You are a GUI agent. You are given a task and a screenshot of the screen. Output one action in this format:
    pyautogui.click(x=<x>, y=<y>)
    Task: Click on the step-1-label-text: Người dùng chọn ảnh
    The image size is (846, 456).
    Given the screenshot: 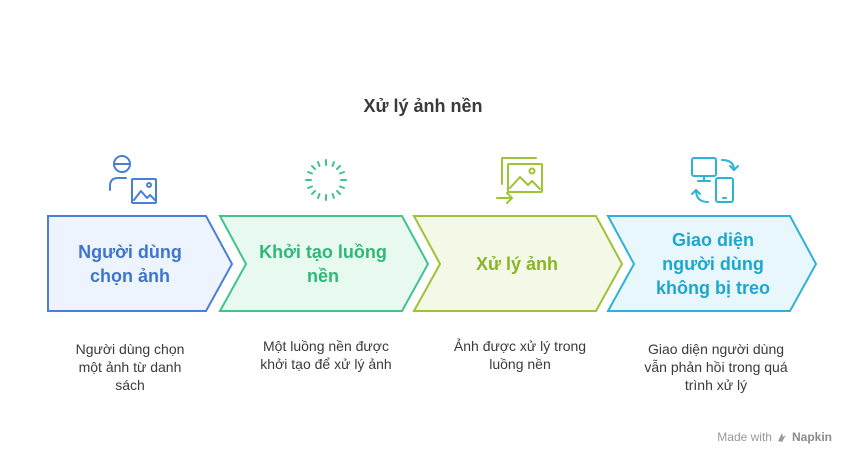 What is the action you would take?
    pyautogui.click(x=130, y=263)
    